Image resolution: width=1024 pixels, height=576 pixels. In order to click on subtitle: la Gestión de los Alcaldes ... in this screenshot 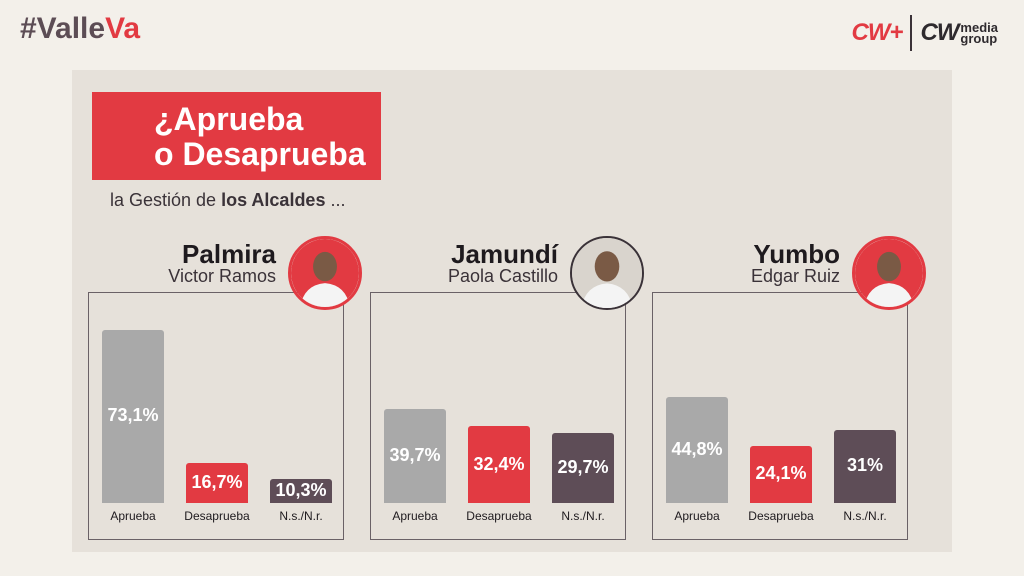, I will do `click(227, 200)`.